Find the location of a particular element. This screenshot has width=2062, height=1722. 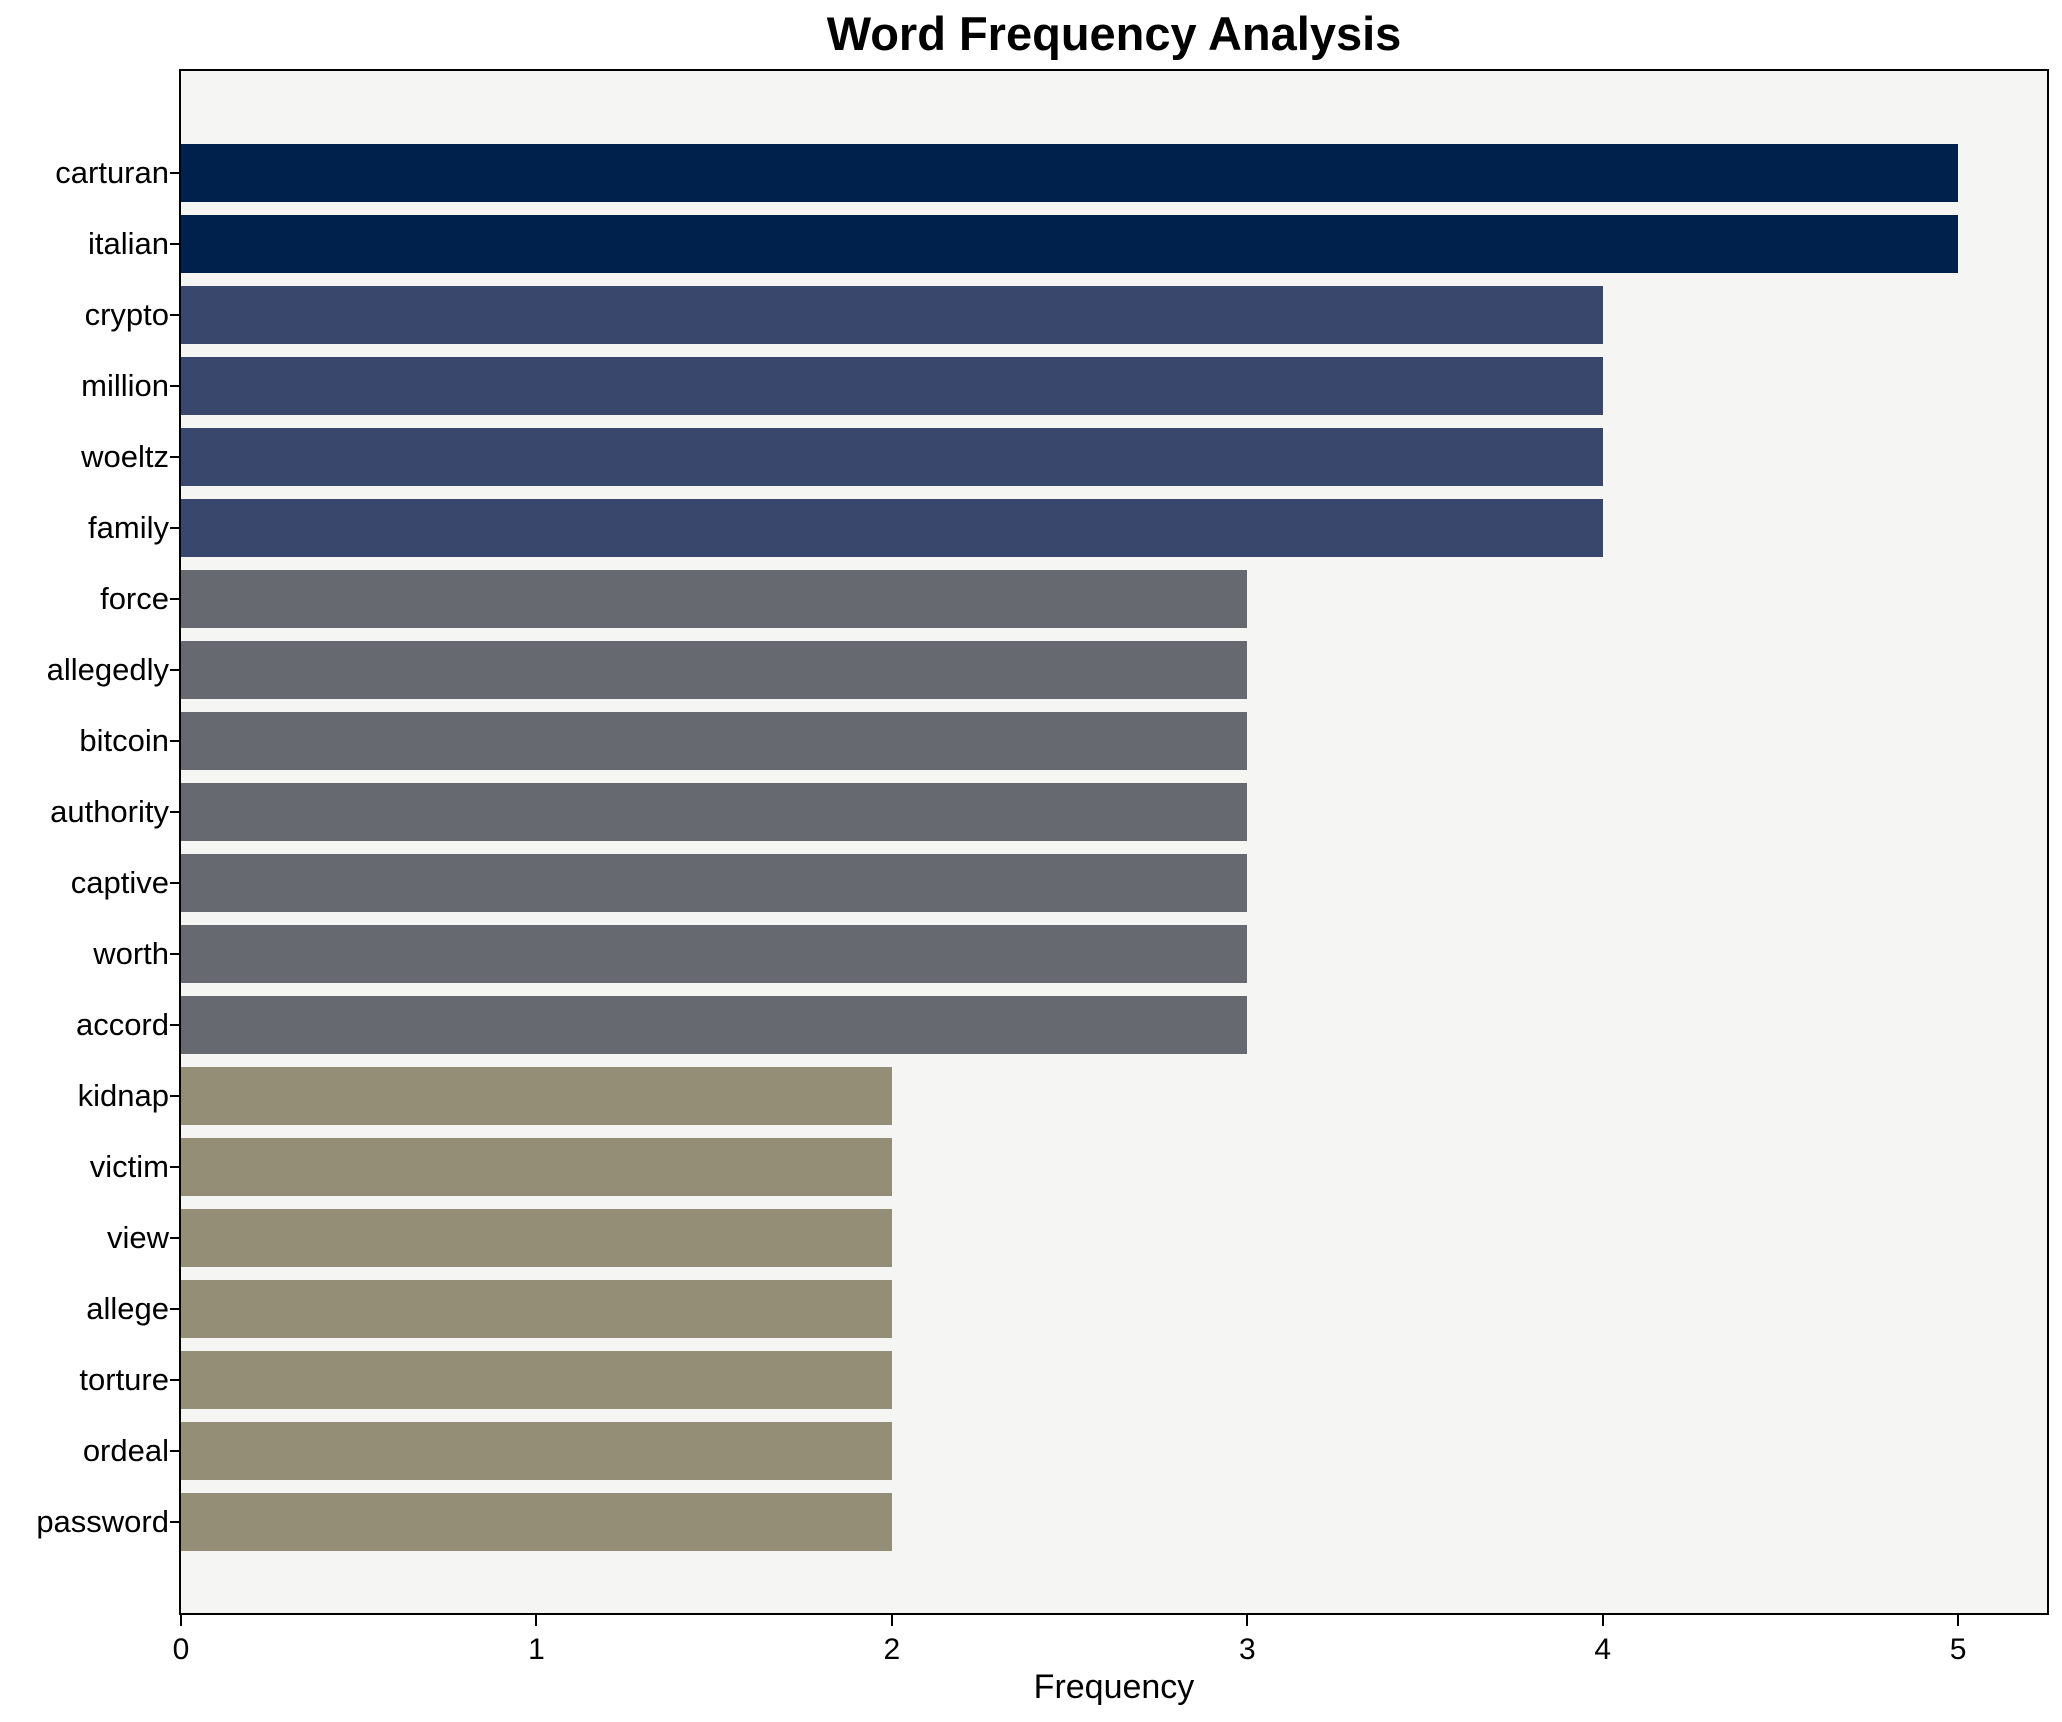

bar-password is located at coordinates (536, 1522).